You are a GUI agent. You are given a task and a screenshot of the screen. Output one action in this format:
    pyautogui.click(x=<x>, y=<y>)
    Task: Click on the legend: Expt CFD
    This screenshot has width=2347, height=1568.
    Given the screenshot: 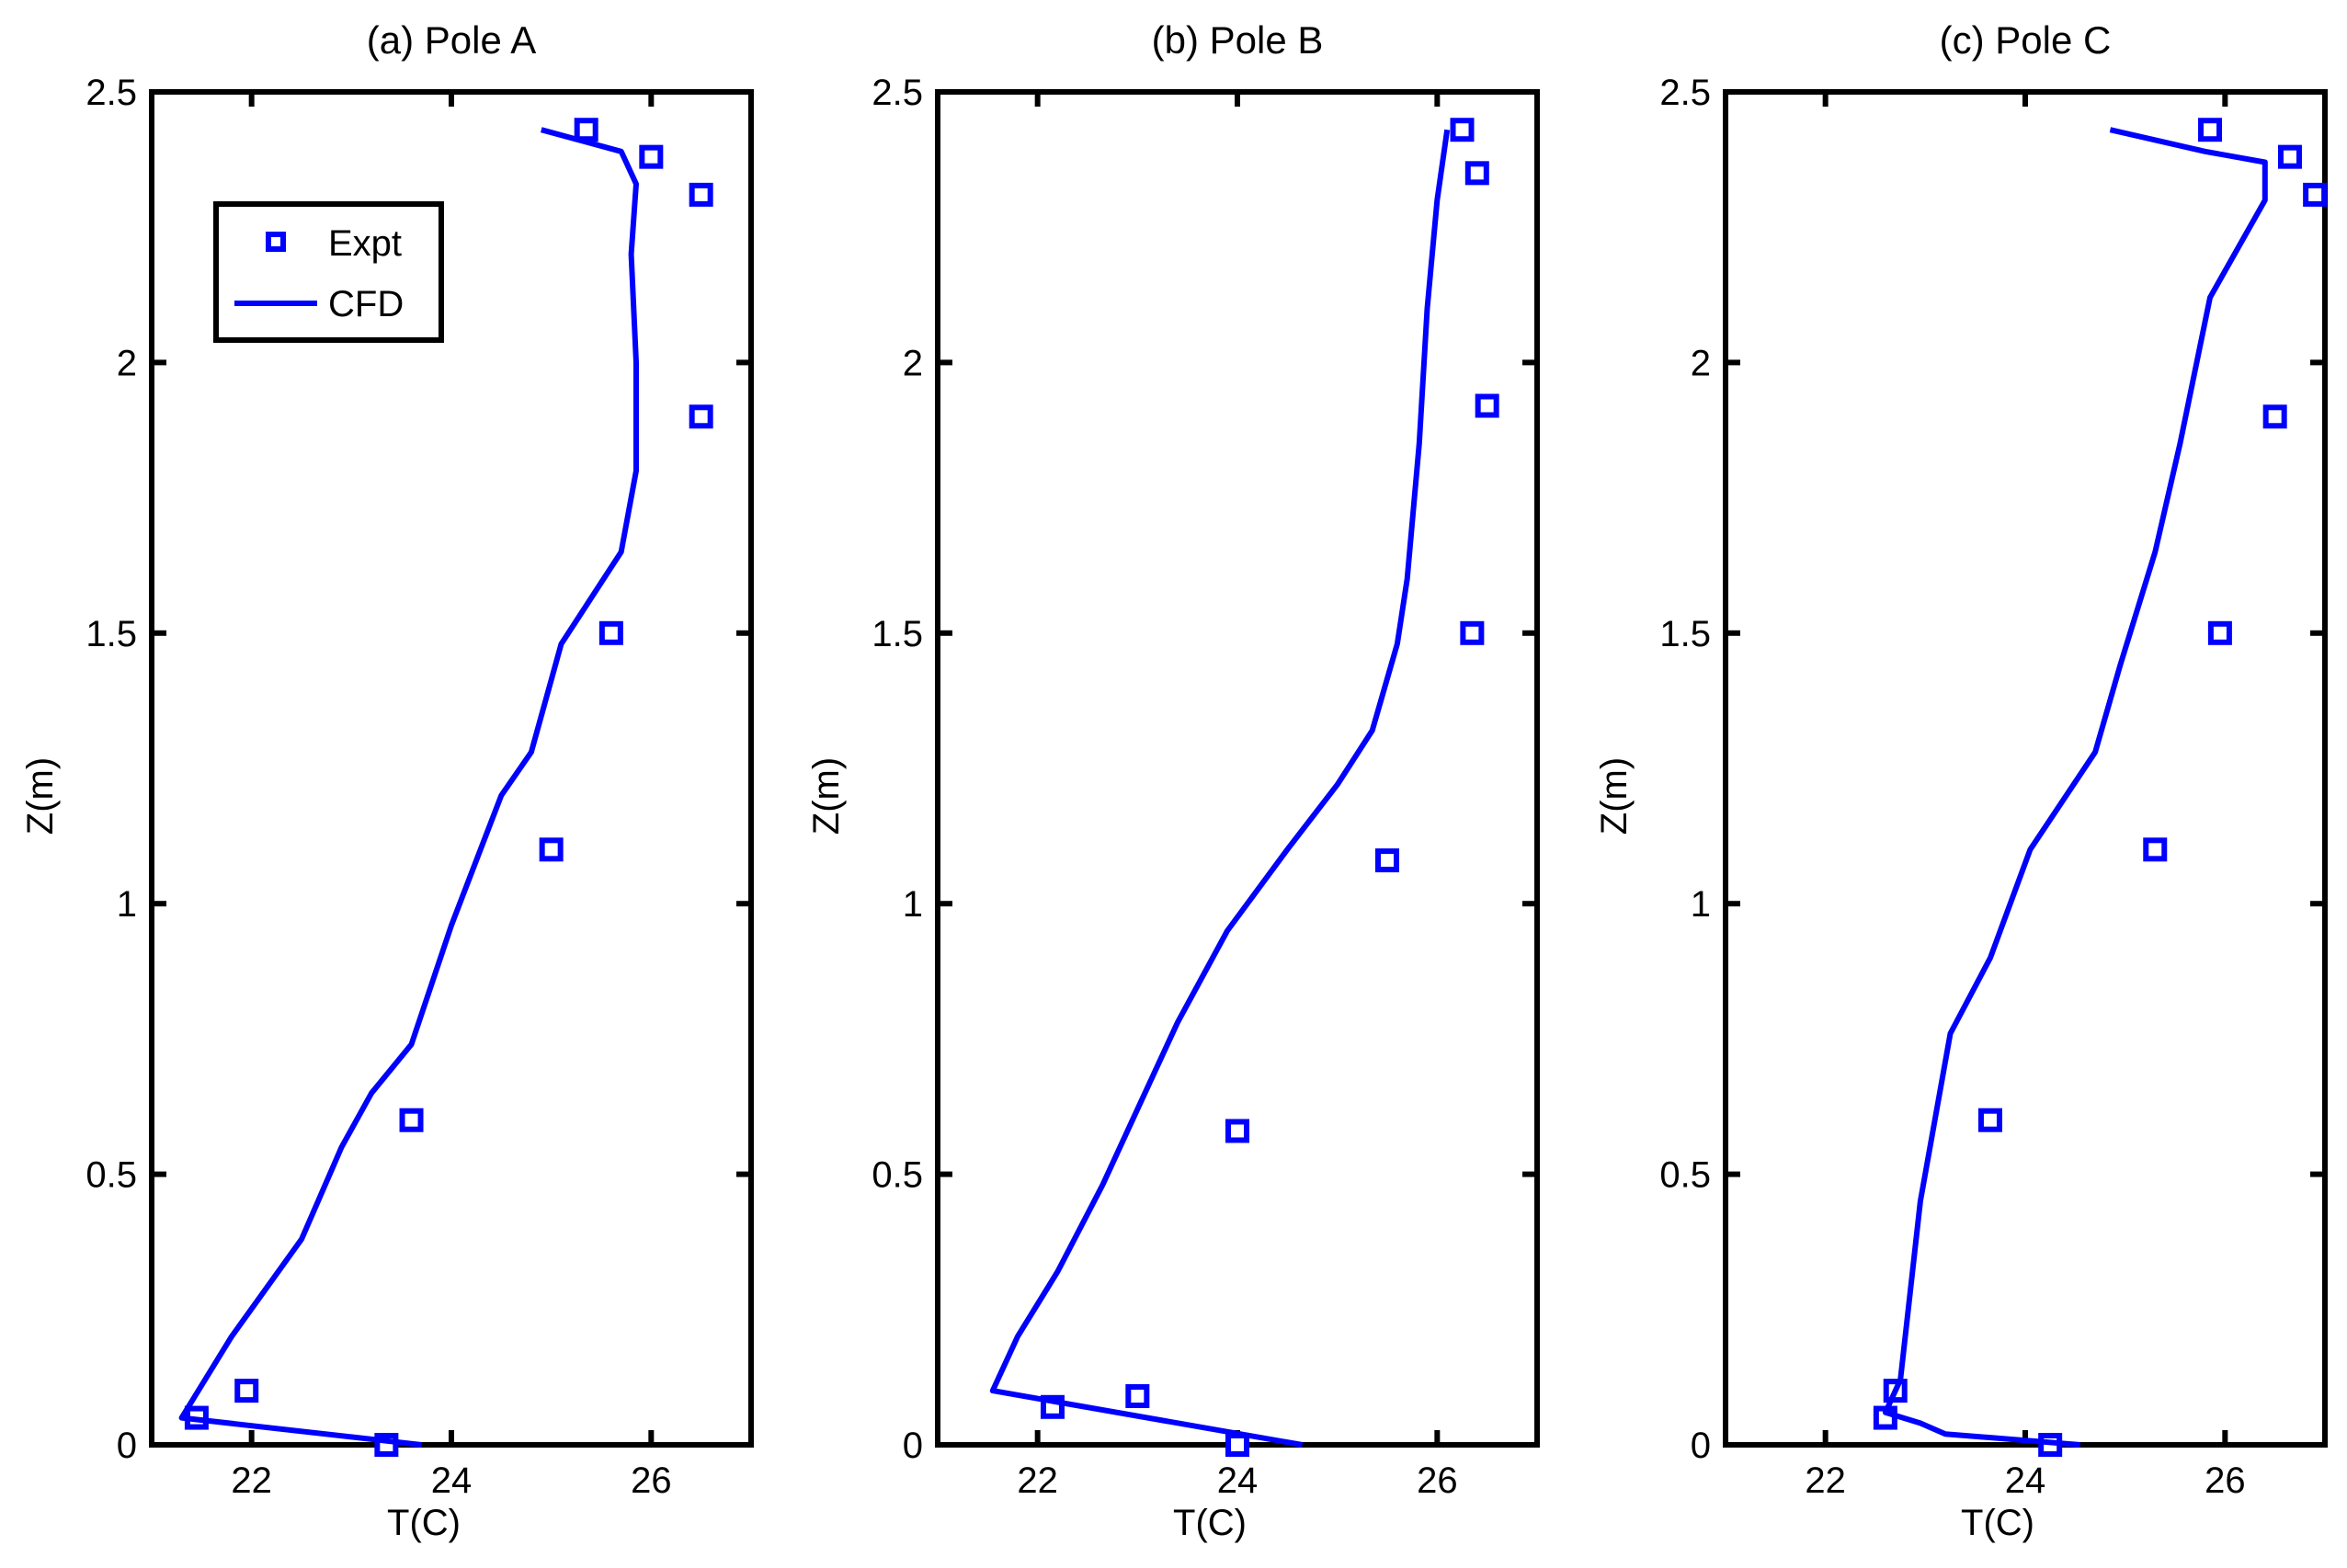 What is the action you would take?
    pyautogui.click(x=328, y=272)
    